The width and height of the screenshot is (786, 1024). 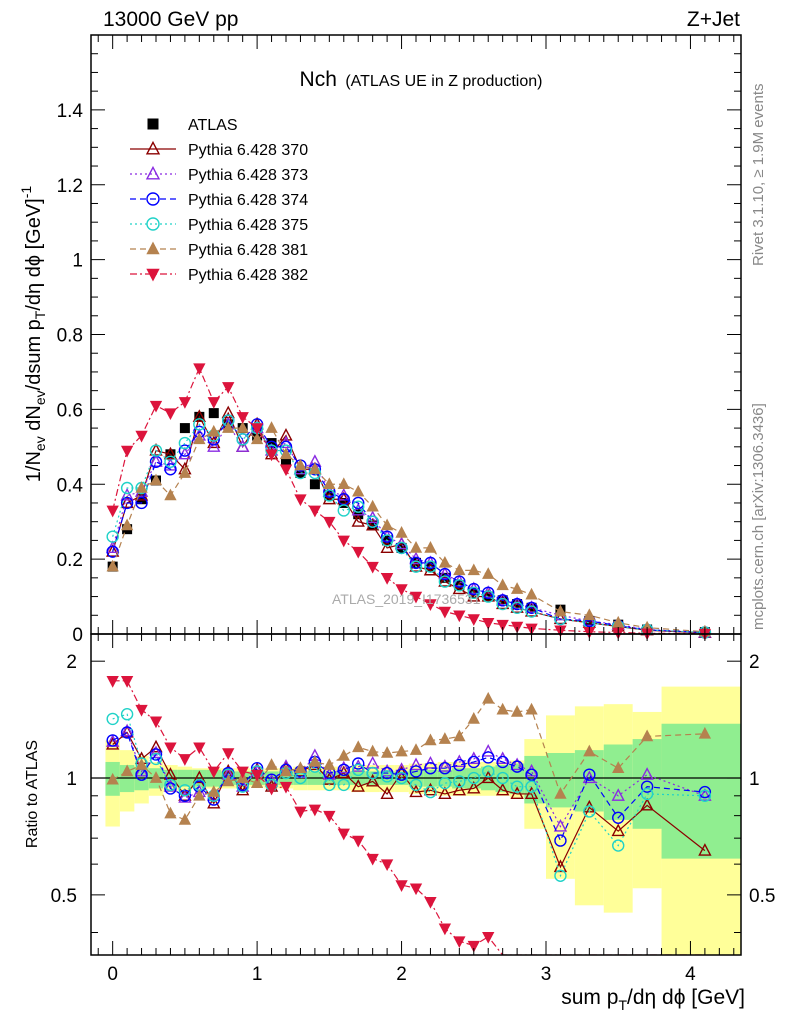 I want to click on y-tick-label: 1, so click(x=77, y=261).